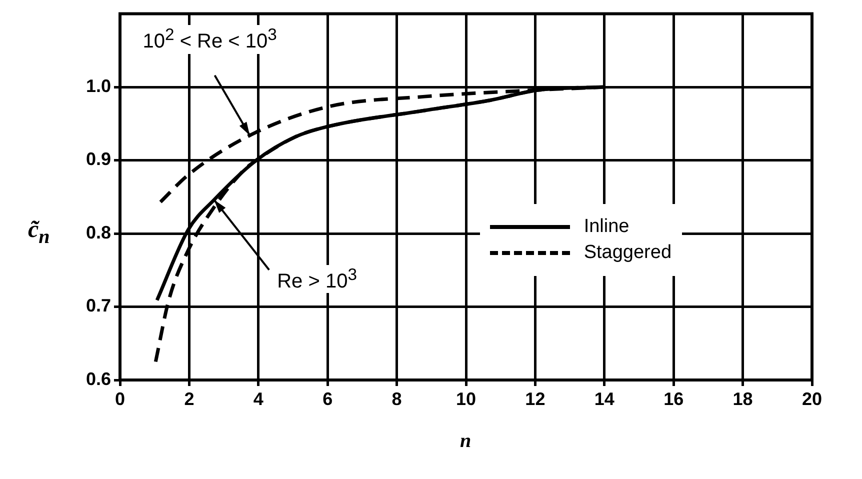  Describe the element at coordinates (39, 232) in the screenshot. I see `y-axis-title: c̃$_{n}$` at that location.